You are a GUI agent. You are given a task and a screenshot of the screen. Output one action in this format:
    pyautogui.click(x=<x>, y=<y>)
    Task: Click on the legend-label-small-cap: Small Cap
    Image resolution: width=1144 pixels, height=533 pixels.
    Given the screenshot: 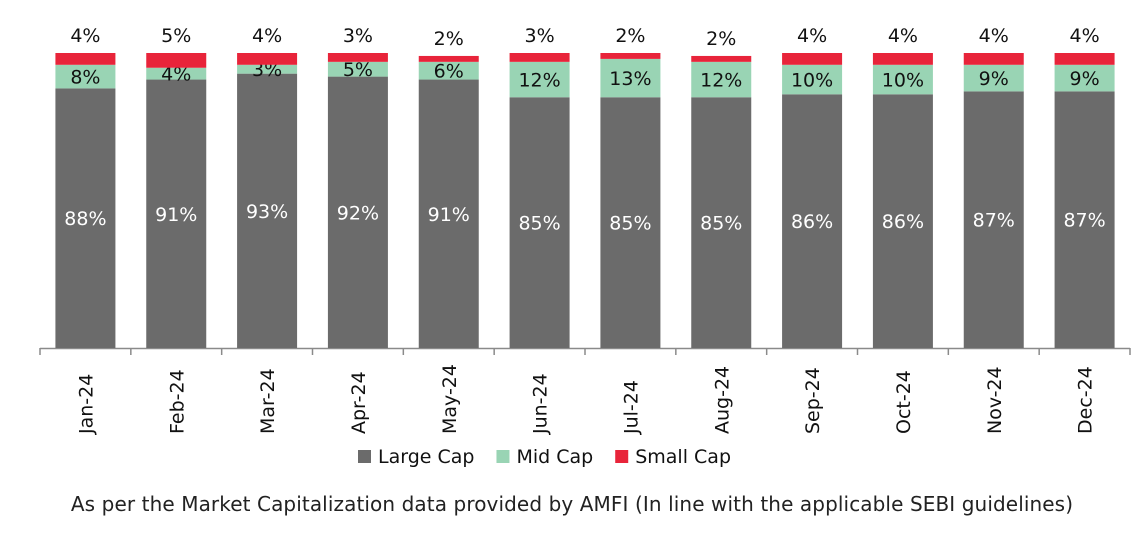 What is the action you would take?
    pyautogui.click(x=683, y=457)
    